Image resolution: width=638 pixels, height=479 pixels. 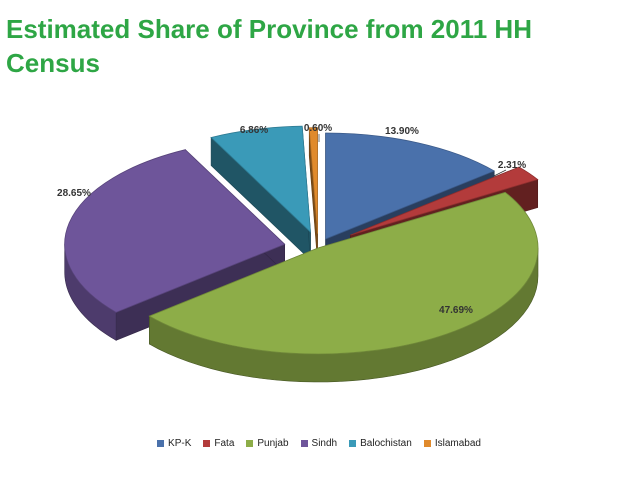 I want to click on pie-slice-islamabad, so click(x=313, y=194).